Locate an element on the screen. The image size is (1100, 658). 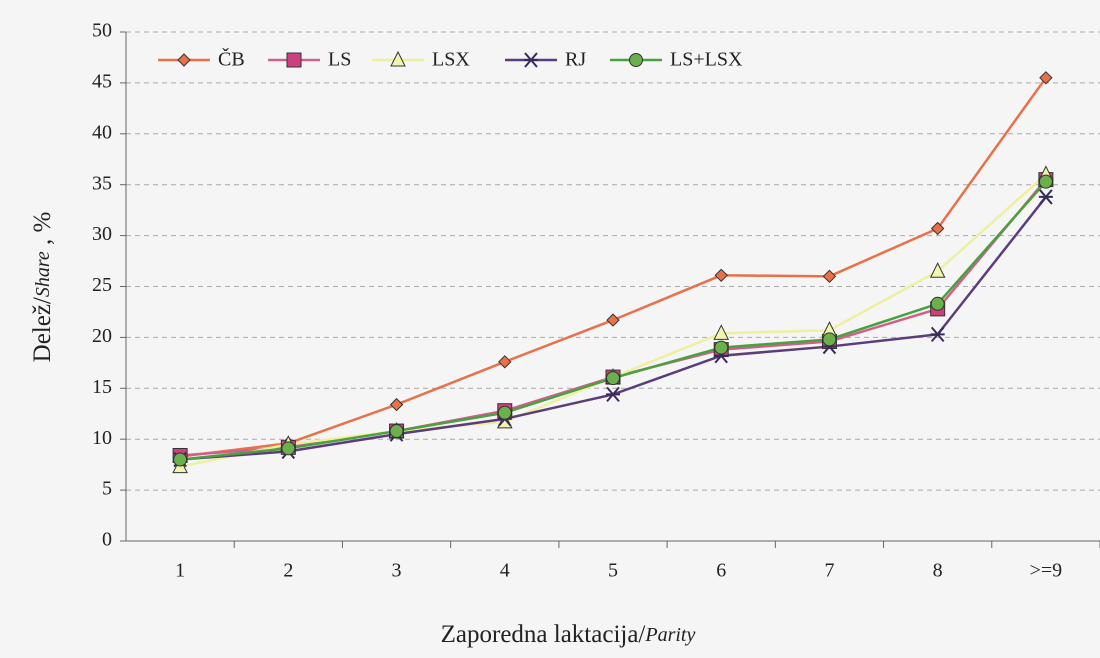
y-axis-label: Delež/Share , % is located at coordinates (42, 287).